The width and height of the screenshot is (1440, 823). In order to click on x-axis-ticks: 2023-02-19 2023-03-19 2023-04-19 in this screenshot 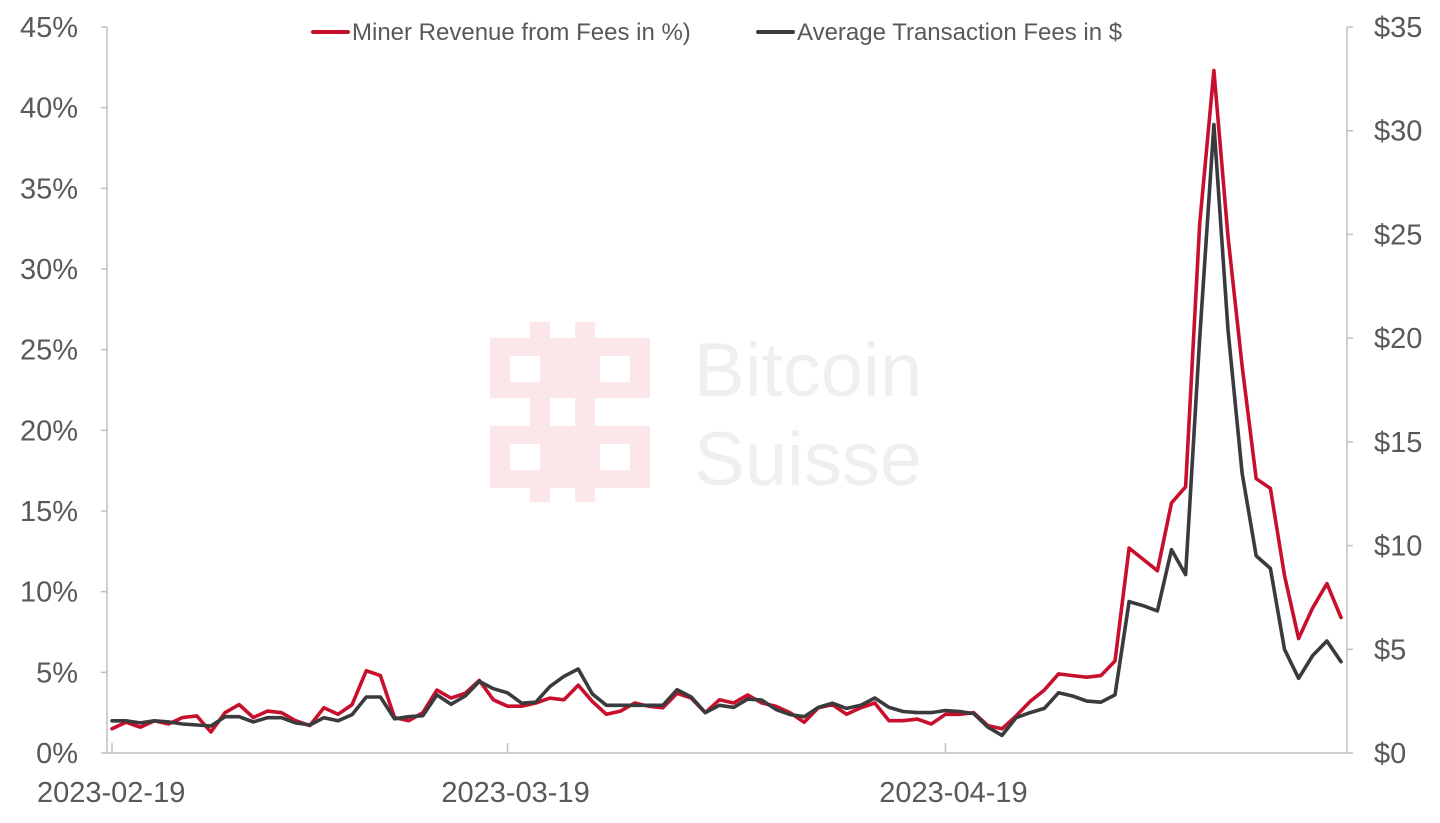, I will do `click(532, 776)`.